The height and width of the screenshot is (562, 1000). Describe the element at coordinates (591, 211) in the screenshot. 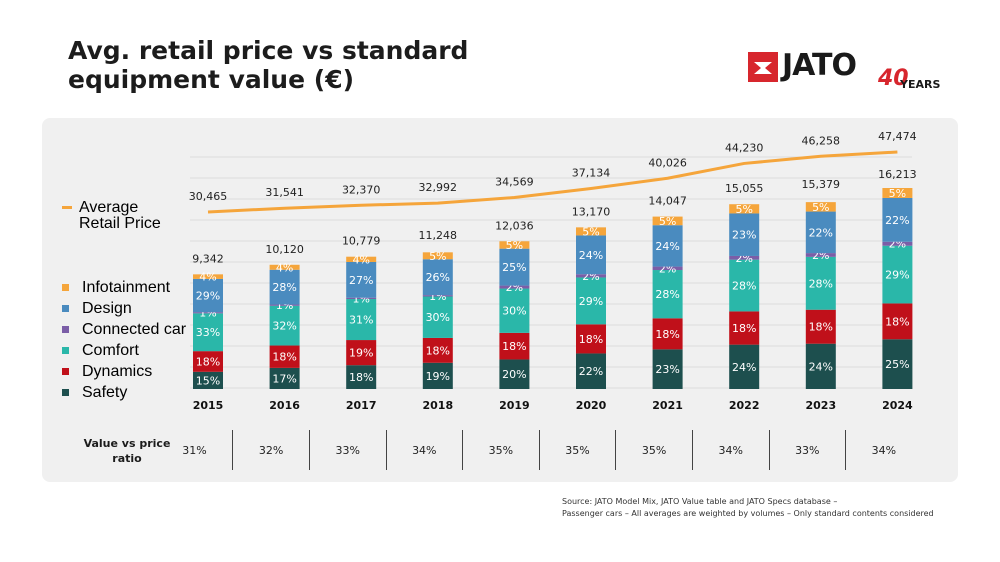

I see `bar-total-label: 13,170` at that location.